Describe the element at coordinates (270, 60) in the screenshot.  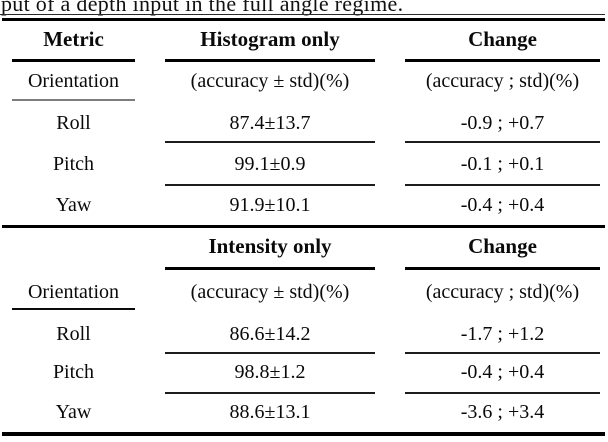
I see `section1-cmidrule-col2` at that location.